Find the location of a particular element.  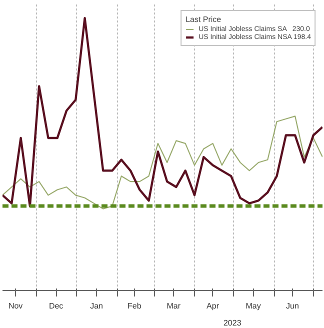

x-tick-label: Mar is located at coordinates (173, 306).